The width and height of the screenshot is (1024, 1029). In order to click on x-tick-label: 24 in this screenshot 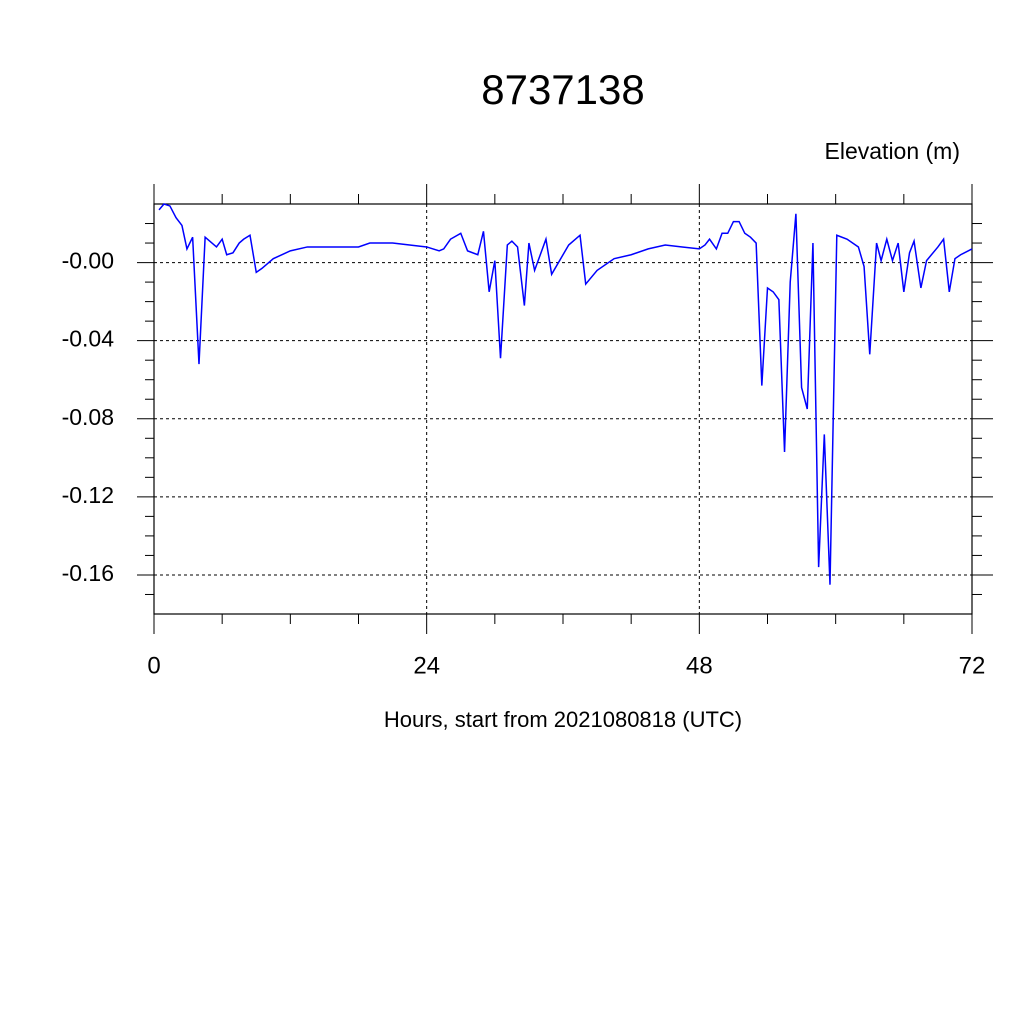, I will do `click(426, 665)`.